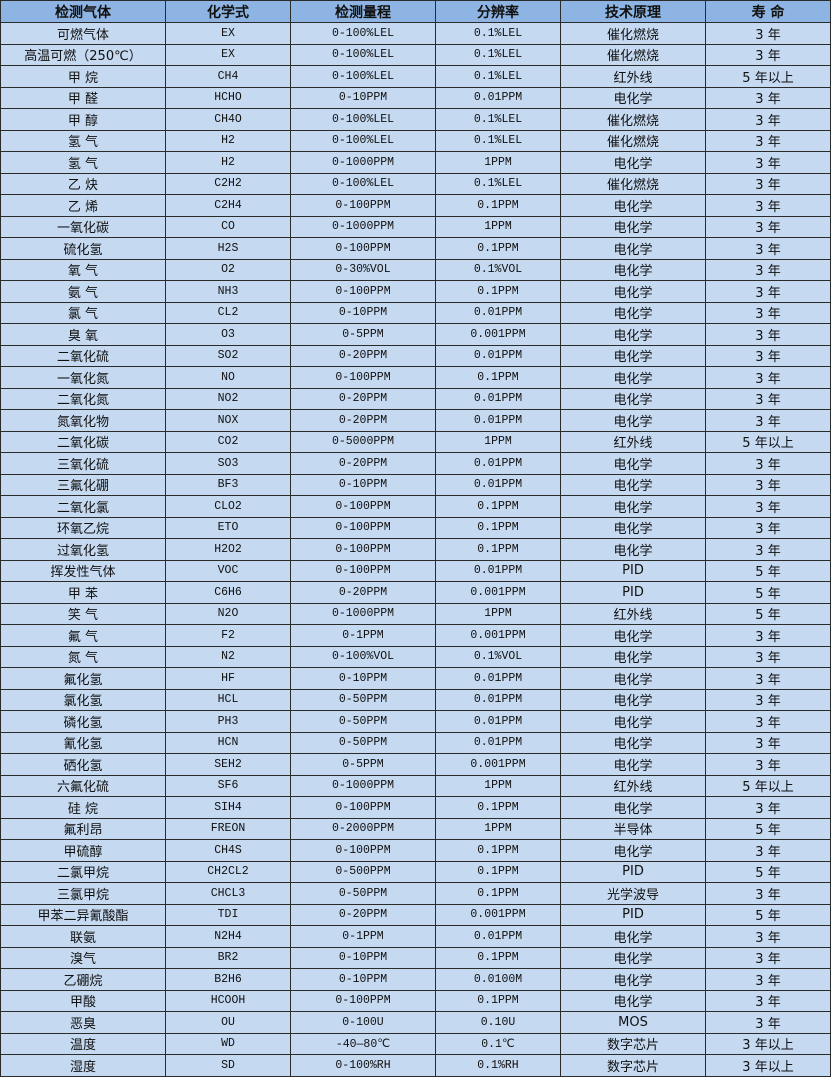  Describe the element at coordinates (415, 398) in the screenshot. I see `table-row: 二氧化氮 NO2 0-20PPM 0.01PPM 电化学 3 年` at that location.